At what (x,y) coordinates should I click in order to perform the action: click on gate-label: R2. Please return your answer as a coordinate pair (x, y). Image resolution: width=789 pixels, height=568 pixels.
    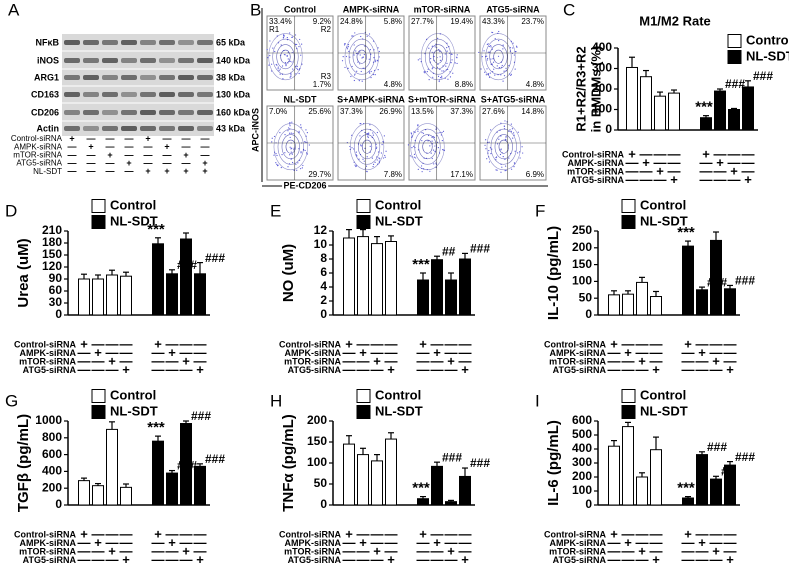
    Looking at the image, I should click on (326, 29).